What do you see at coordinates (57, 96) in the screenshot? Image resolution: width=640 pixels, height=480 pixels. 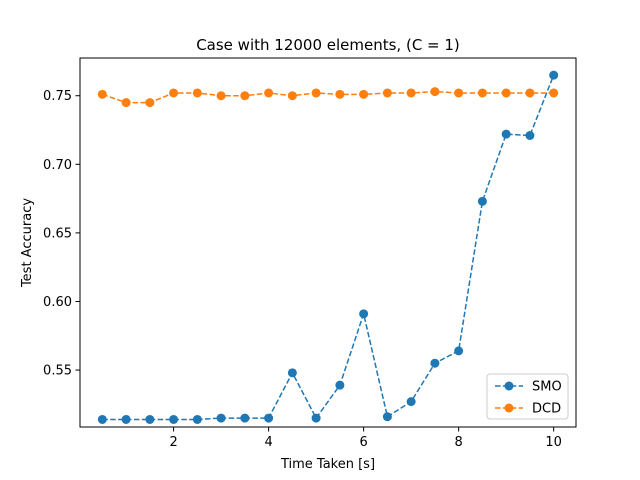 I see `y-tick-label: 0.75` at bounding box center [57, 96].